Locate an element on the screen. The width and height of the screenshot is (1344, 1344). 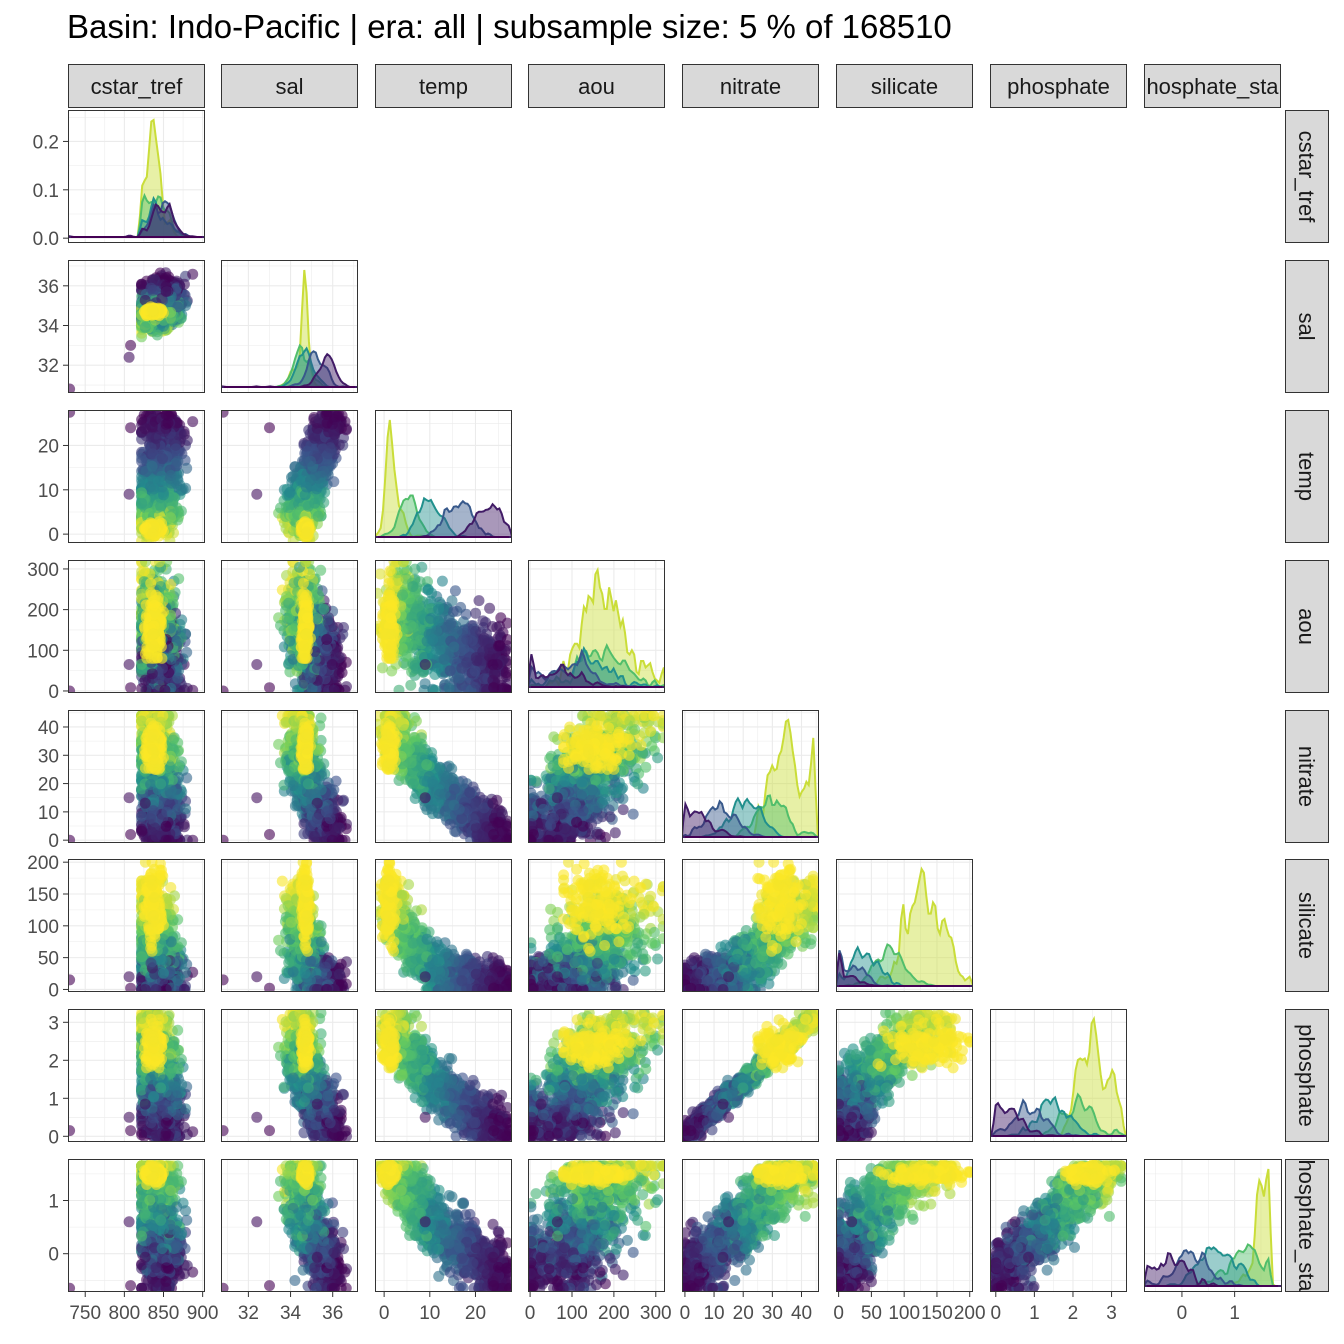
column-strip-label: sal is located at coordinates (289, 86).